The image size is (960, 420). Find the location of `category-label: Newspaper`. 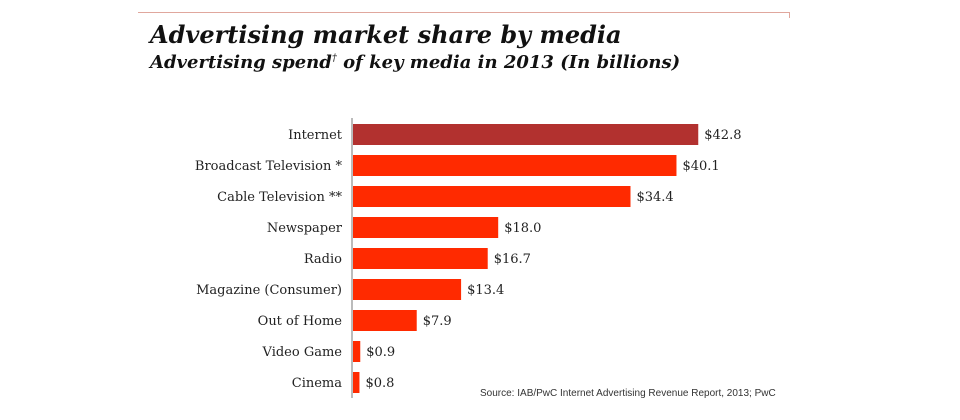

category-label: Newspaper is located at coordinates (305, 228).